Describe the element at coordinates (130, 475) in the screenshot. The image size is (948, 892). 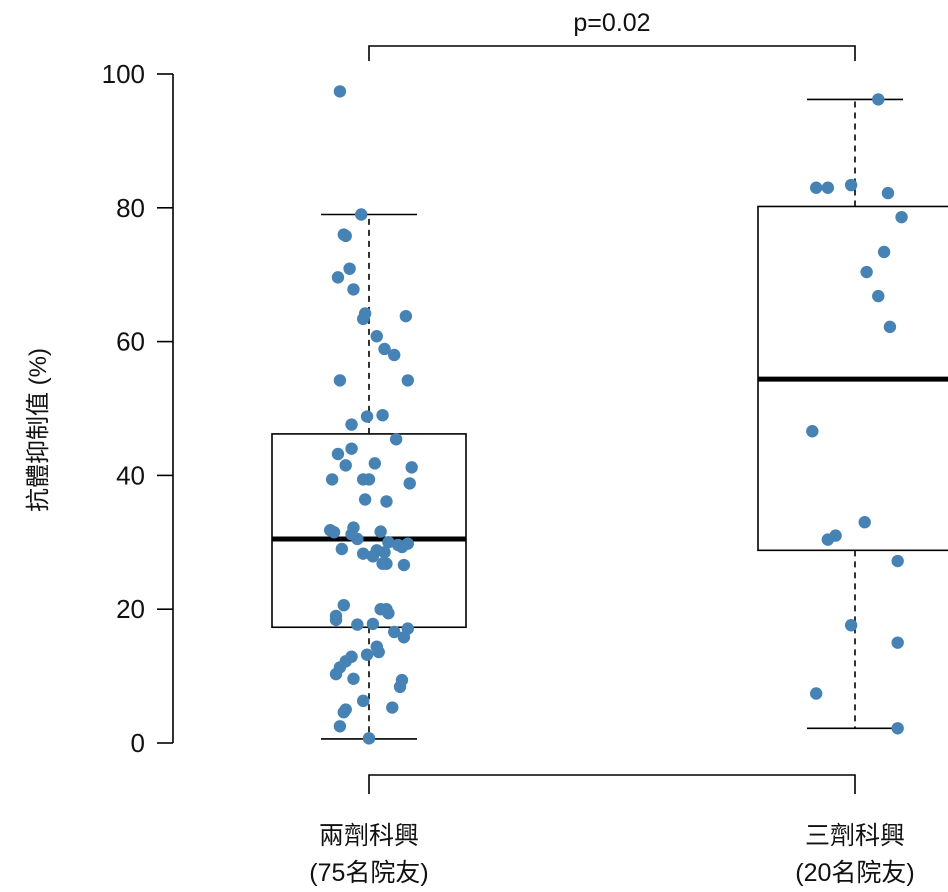
I see `y-tick-label: 40` at that location.